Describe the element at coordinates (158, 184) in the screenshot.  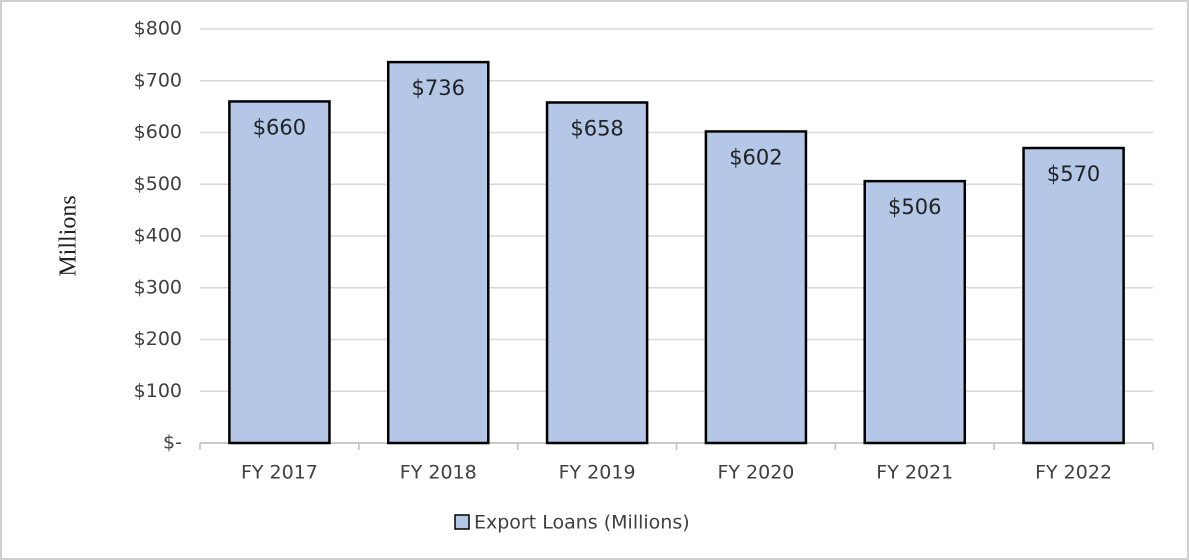
I see `y-tick-label: $500` at that location.